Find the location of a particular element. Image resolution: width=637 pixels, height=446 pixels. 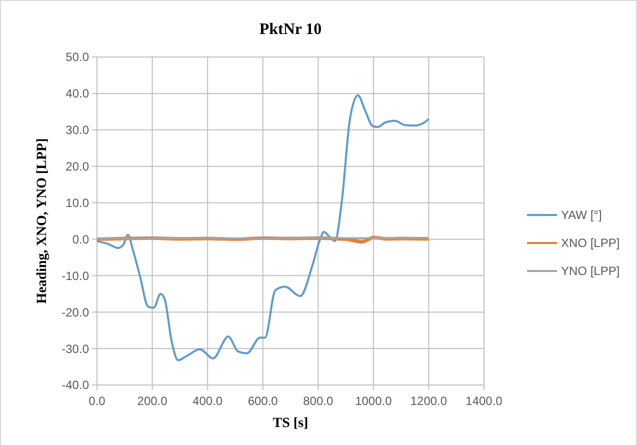

y-tick-label: -10.0 is located at coordinates (76, 275).